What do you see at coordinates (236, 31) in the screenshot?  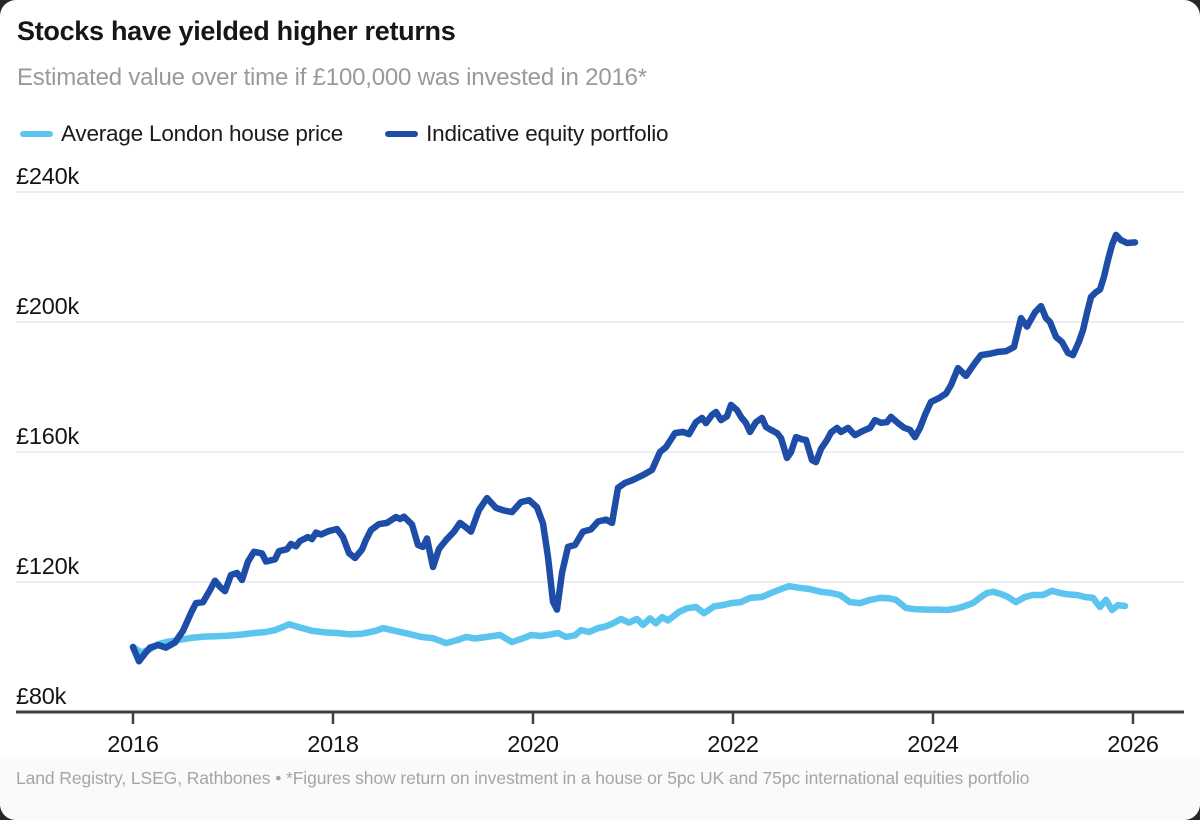 I see `chart-title: Stocks have yielded higher returns` at bounding box center [236, 31].